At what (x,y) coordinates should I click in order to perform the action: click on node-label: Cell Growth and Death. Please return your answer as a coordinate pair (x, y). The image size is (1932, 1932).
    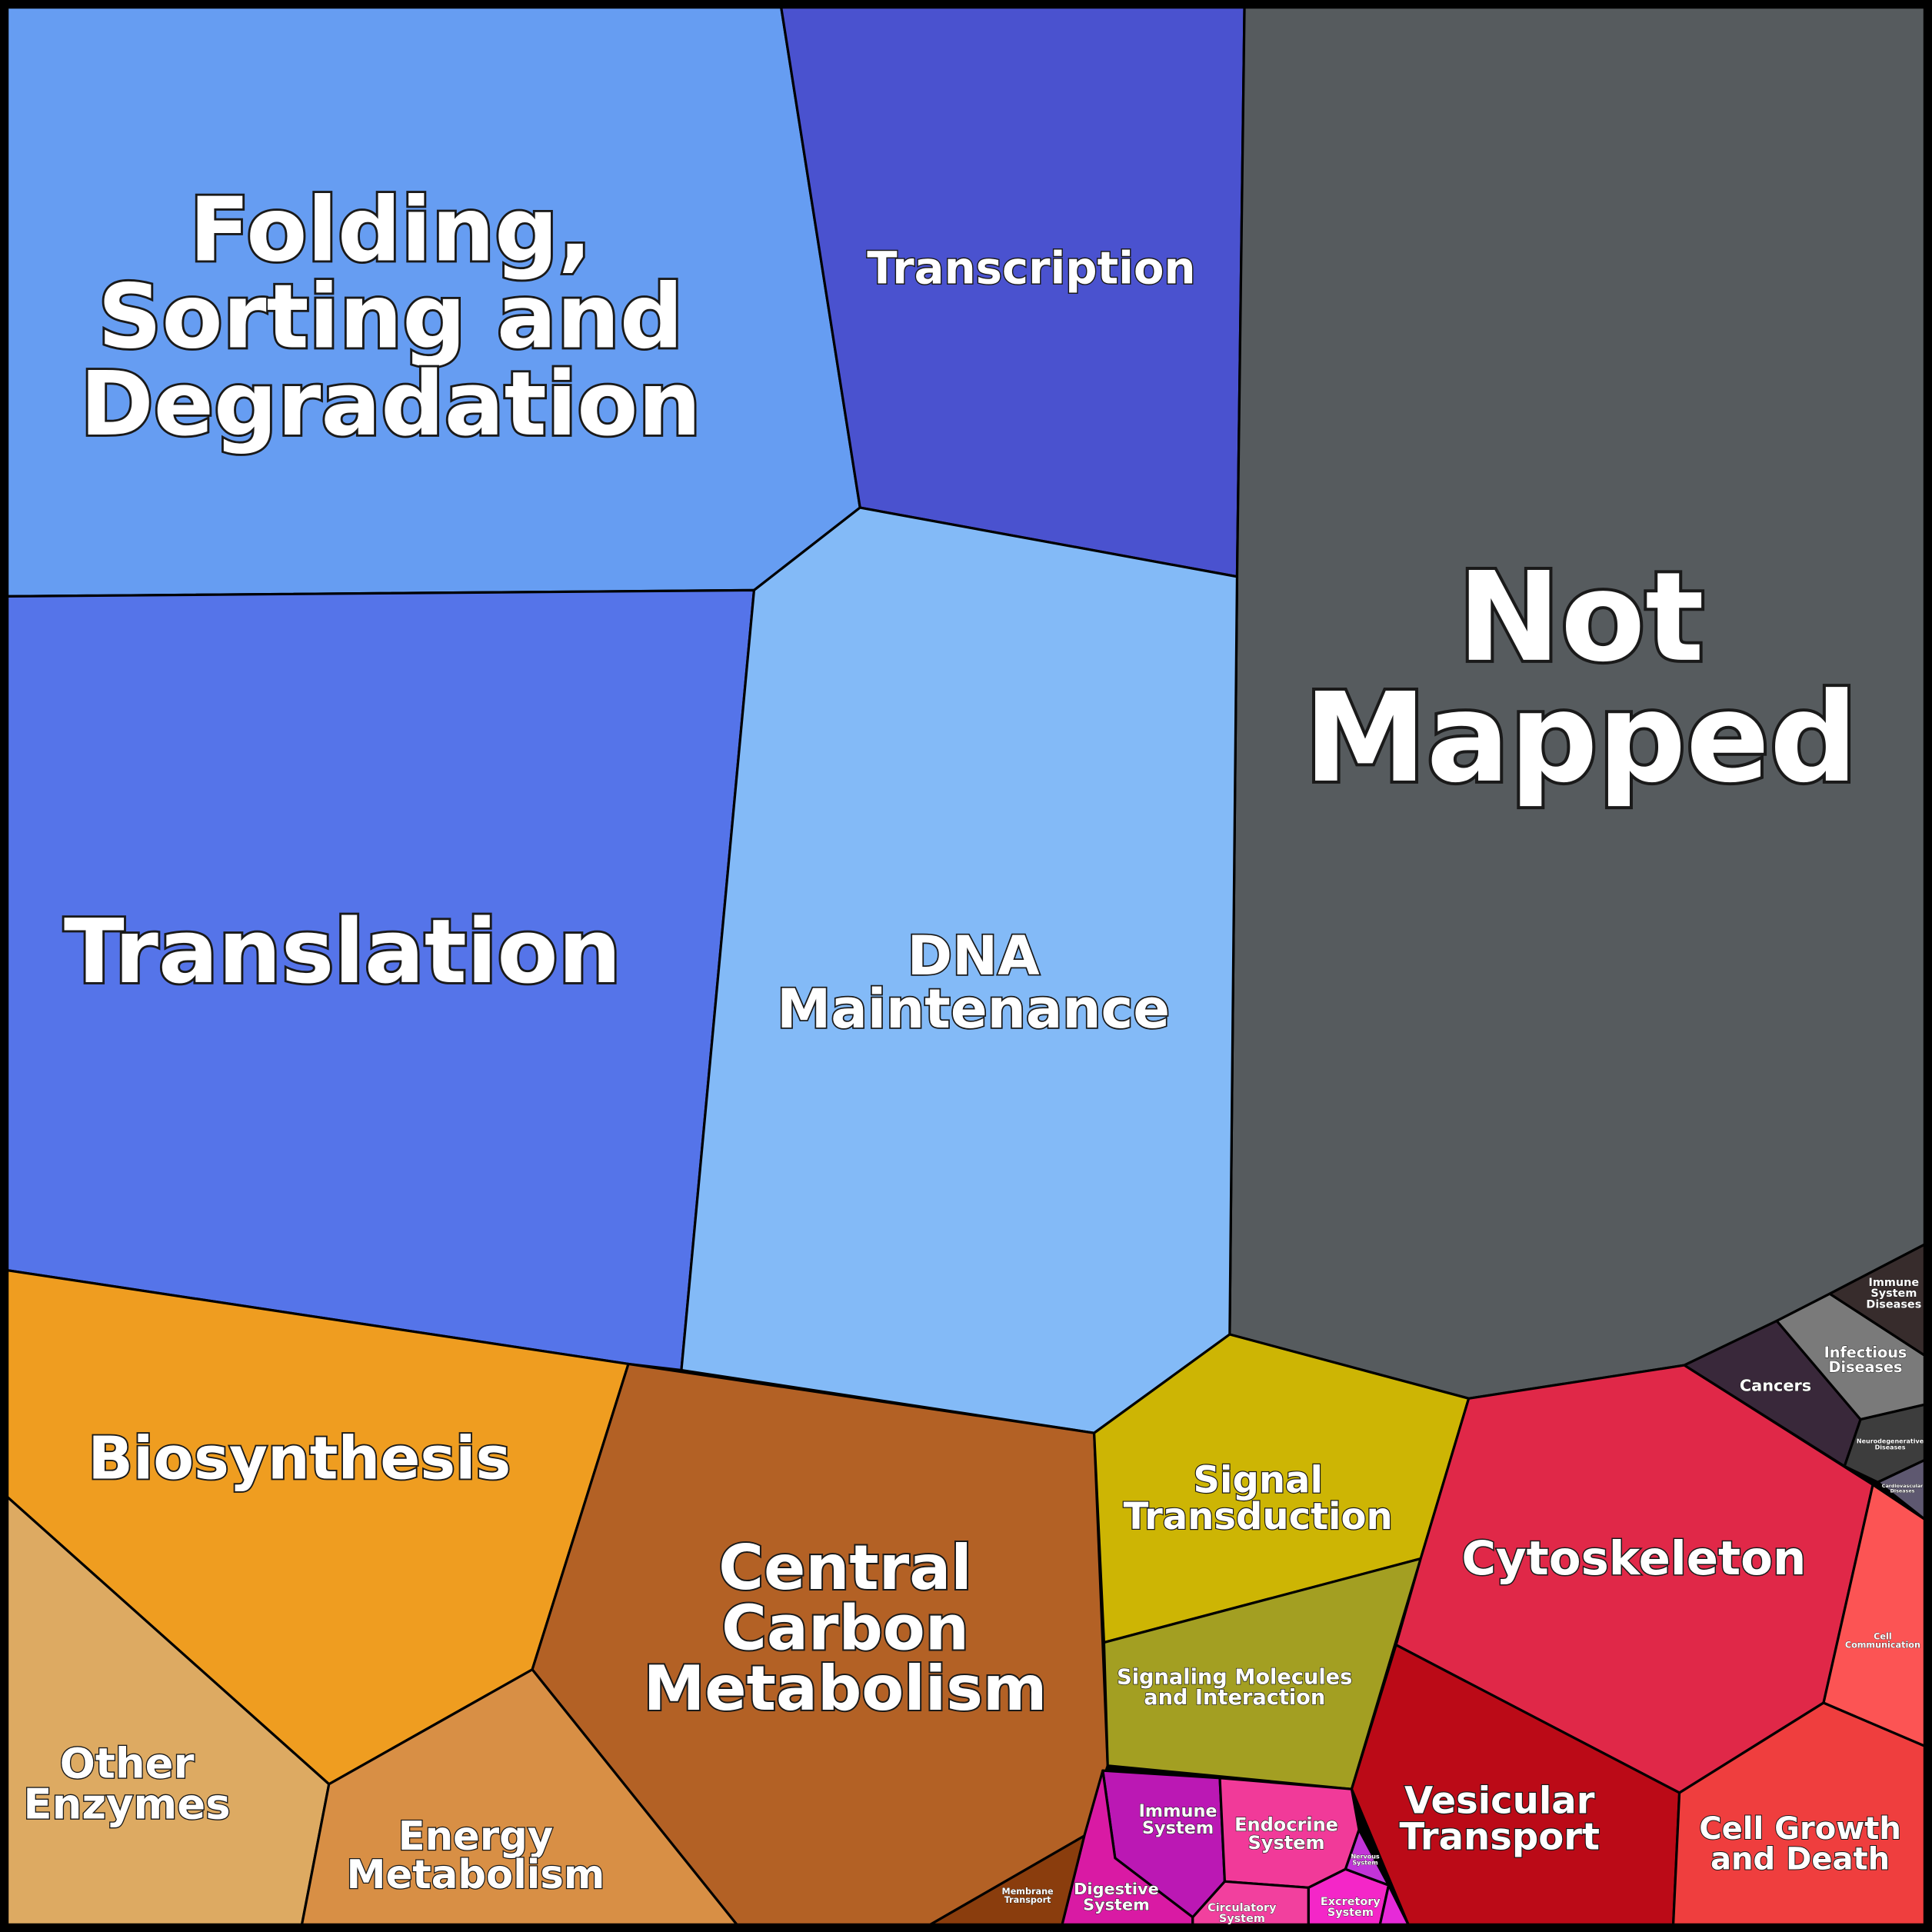
    Looking at the image, I should click on (1800, 1844).